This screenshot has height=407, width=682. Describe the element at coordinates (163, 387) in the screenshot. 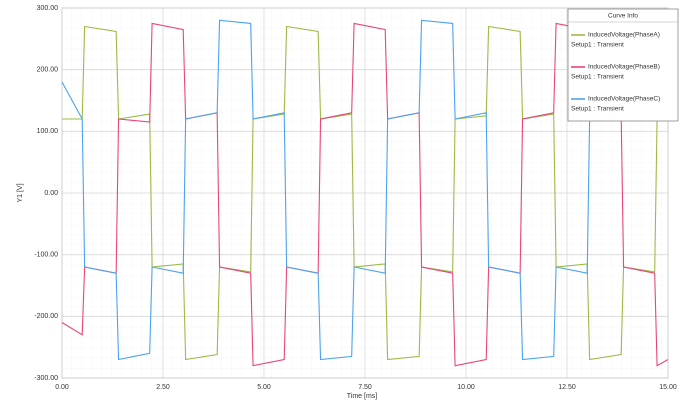

I see `x-tick-label: 2.50` at that location.